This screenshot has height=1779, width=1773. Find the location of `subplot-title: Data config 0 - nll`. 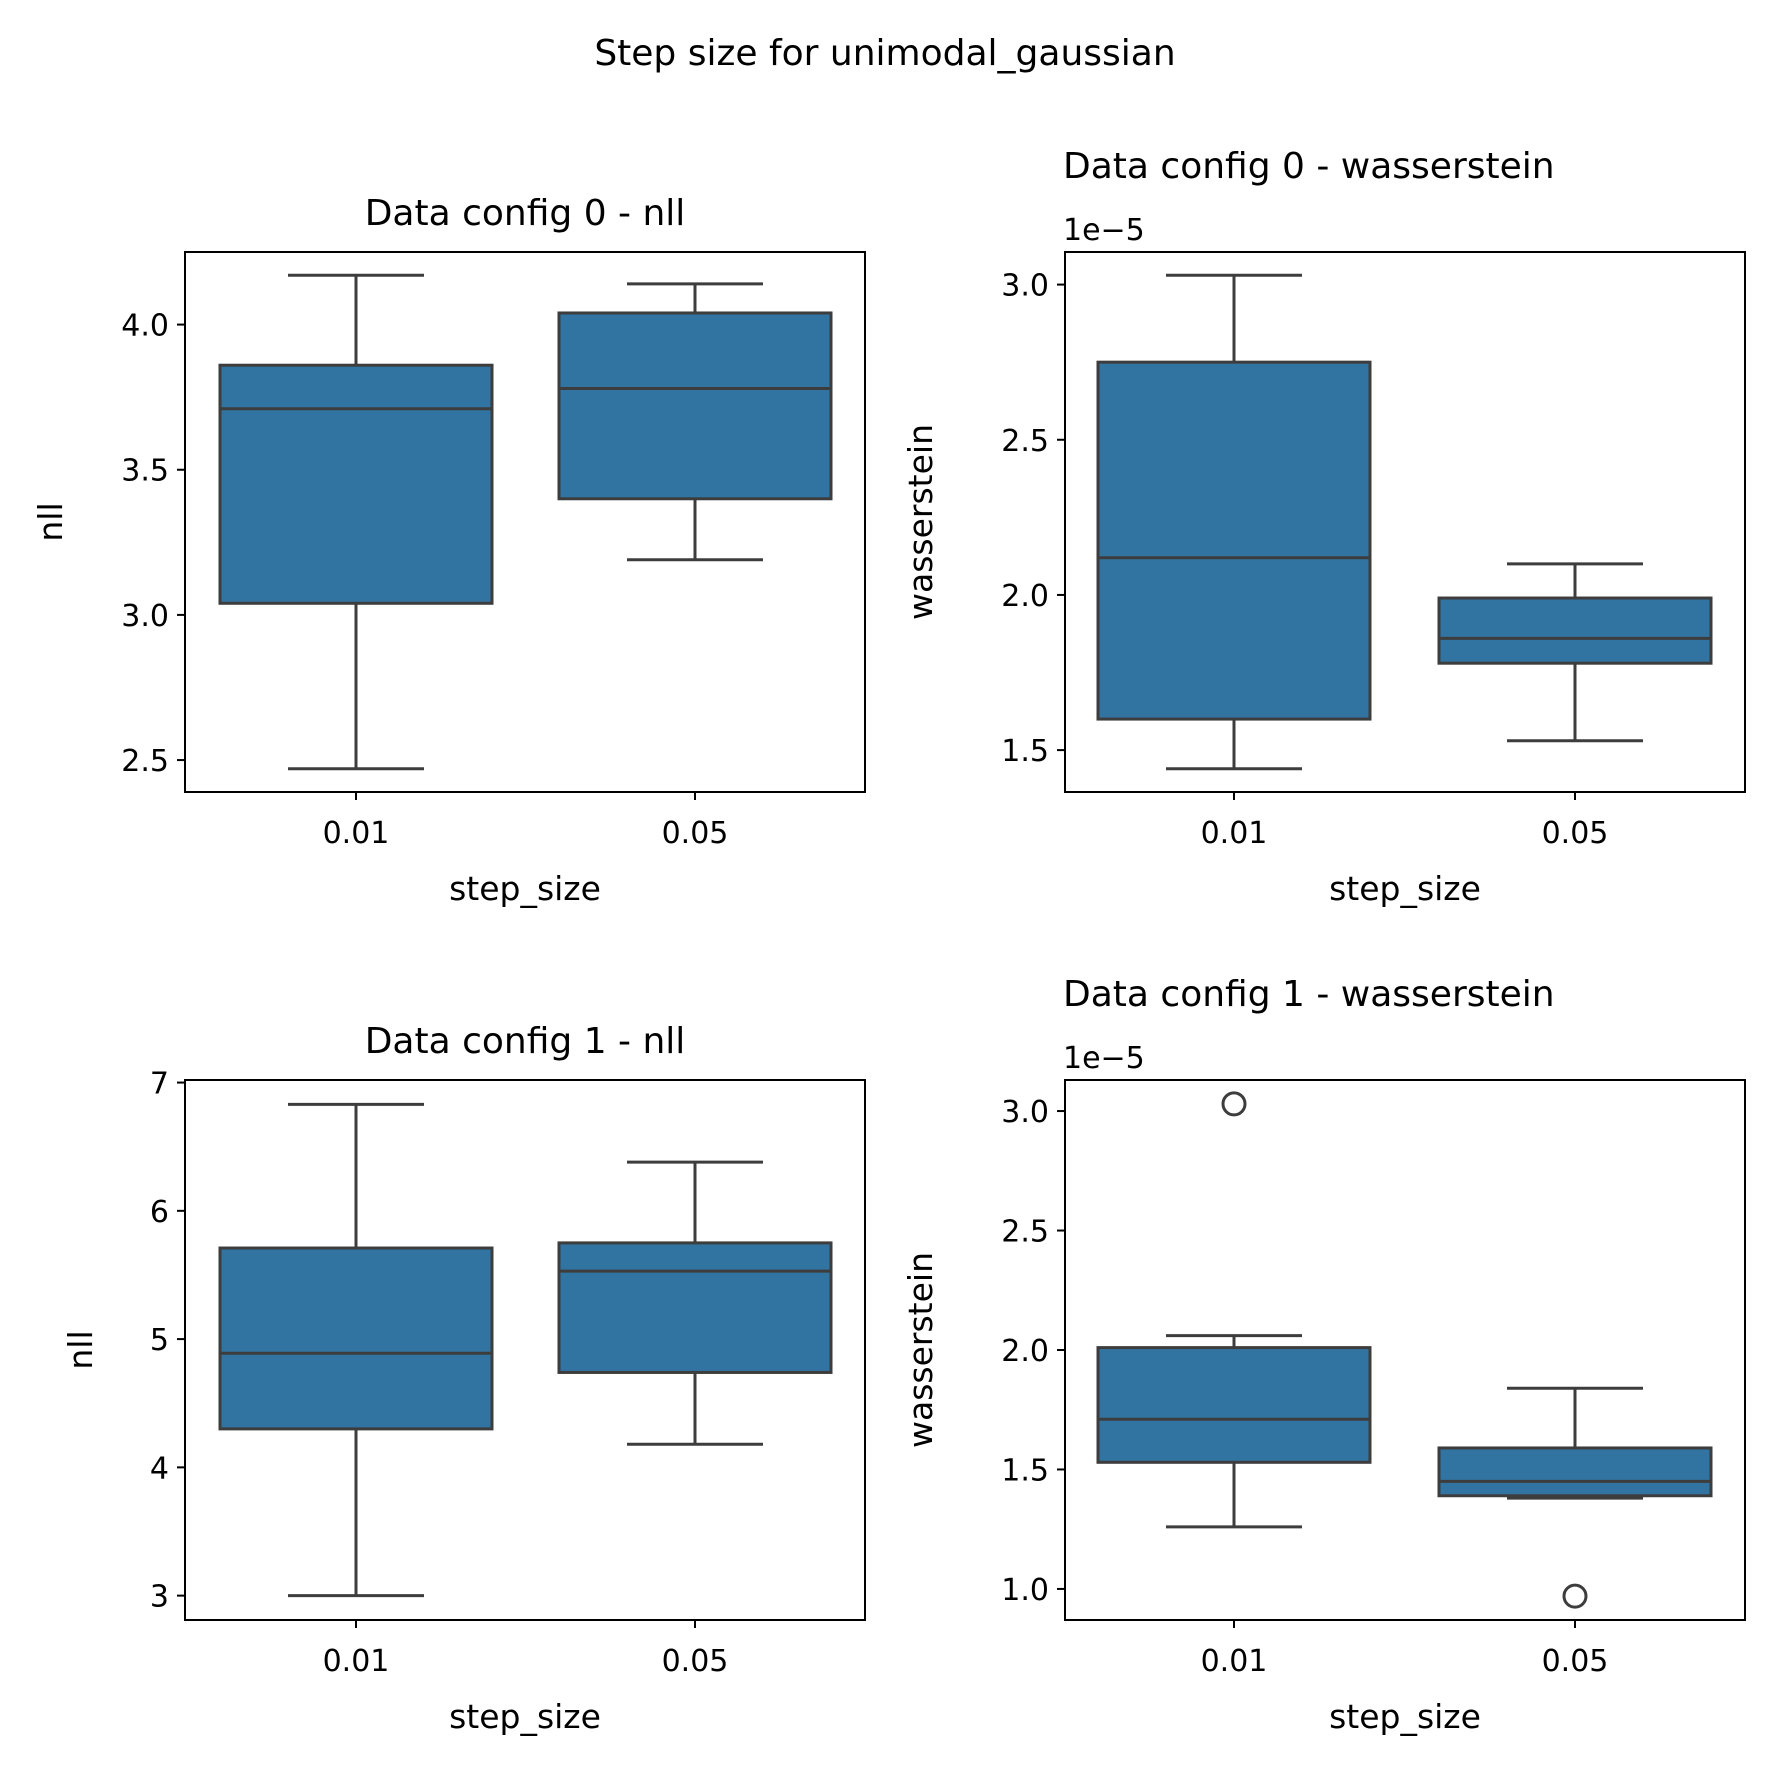

subplot-title: Data config 0 - nll is located at coordinates (525, 213).